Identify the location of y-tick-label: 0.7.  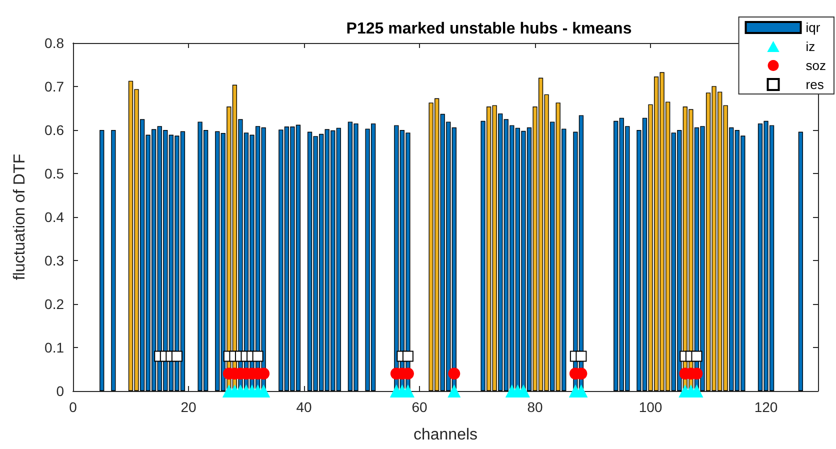
(54, 86).